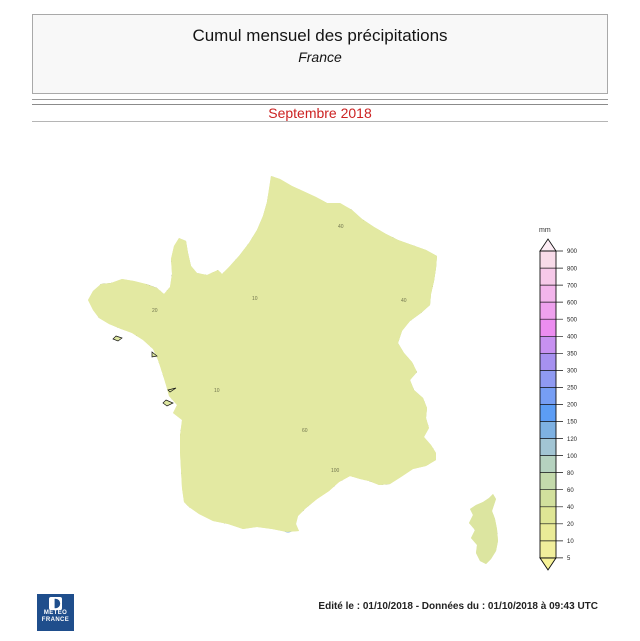 The height and width of the screenshot is (641, 640). I want to click on contour-label: 20, so click(155, 311).